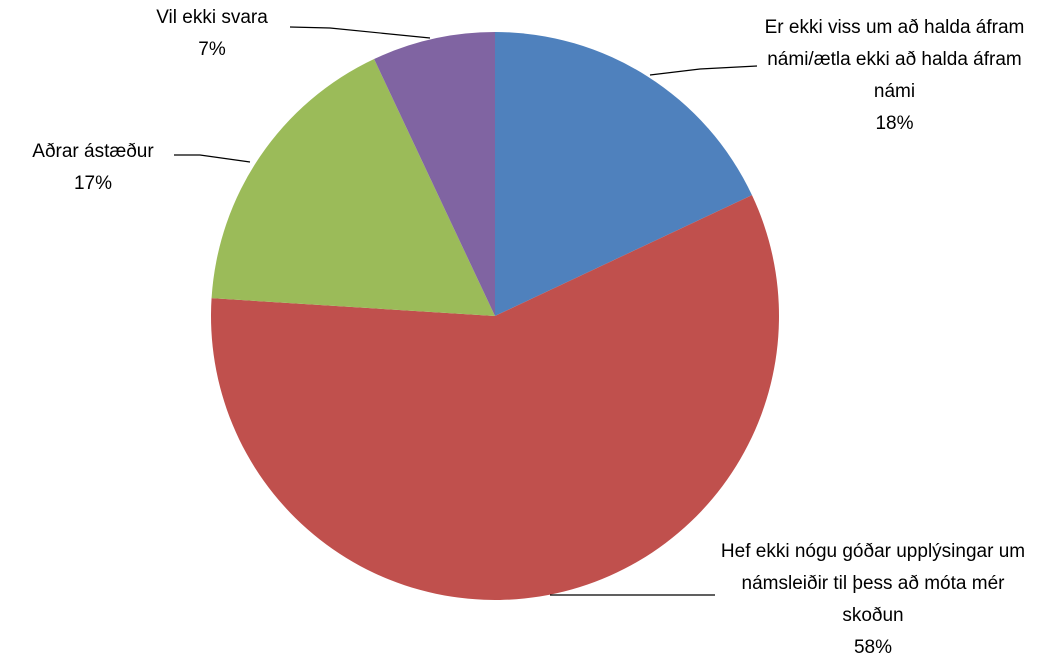  Describe the element at coordinates (873, 647) in the screenshot. I see `value-label: 58%` at that location.